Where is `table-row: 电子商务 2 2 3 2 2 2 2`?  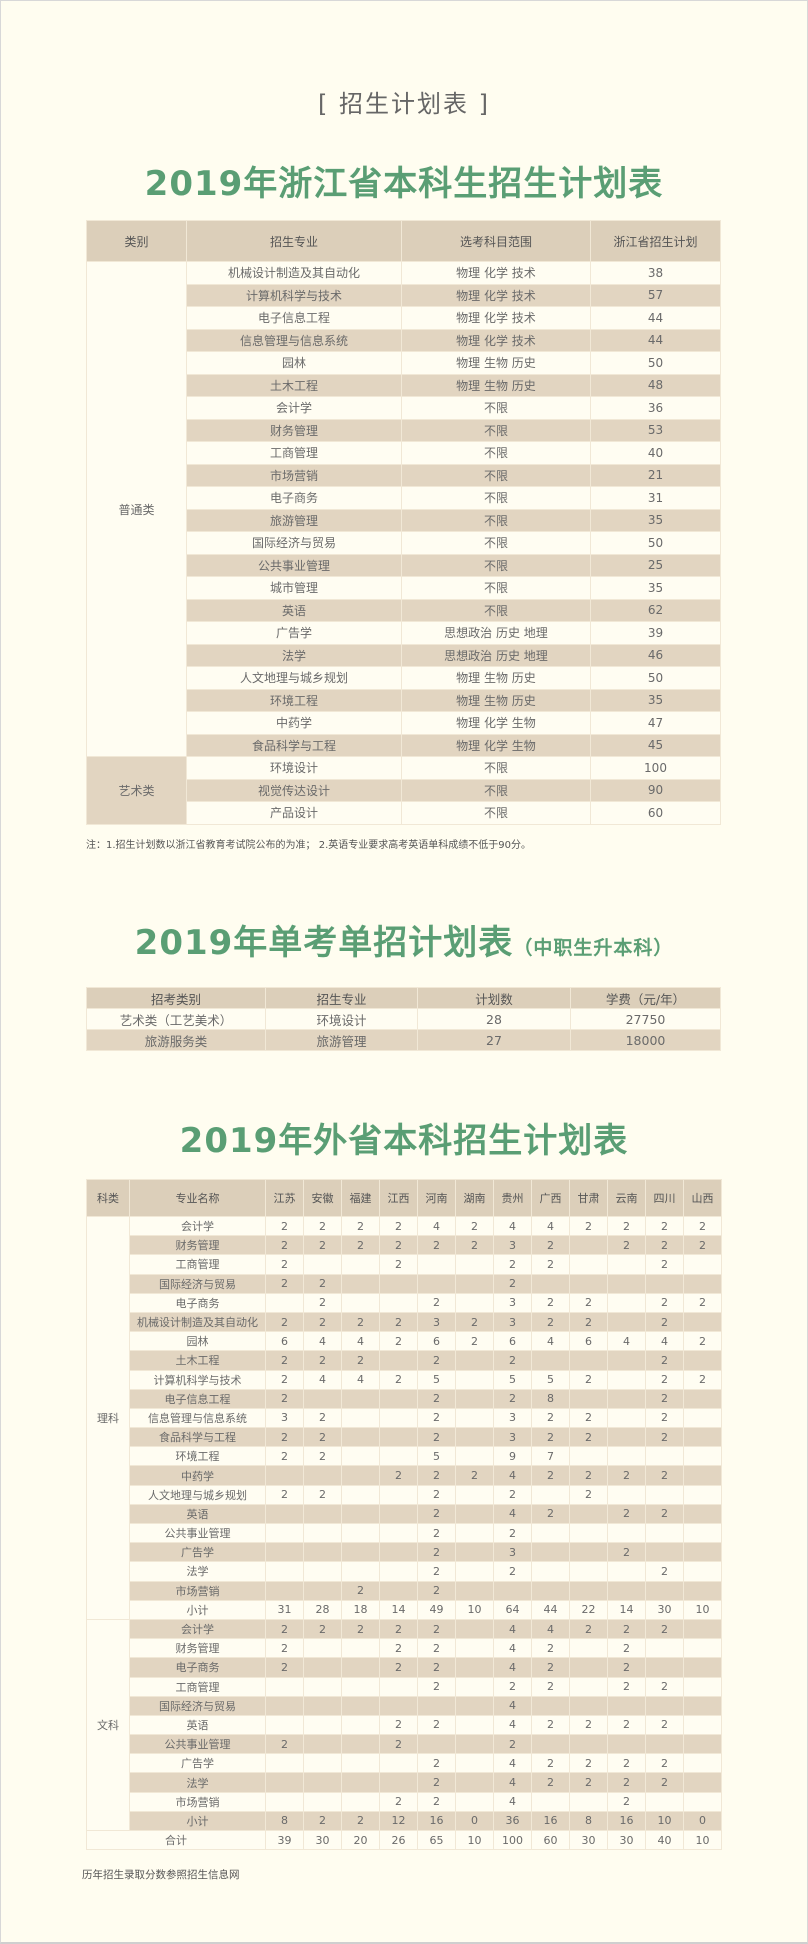 table-row: 电子商务 2 2 3 2 2 2 2 is located at coordinates (404, 1302).